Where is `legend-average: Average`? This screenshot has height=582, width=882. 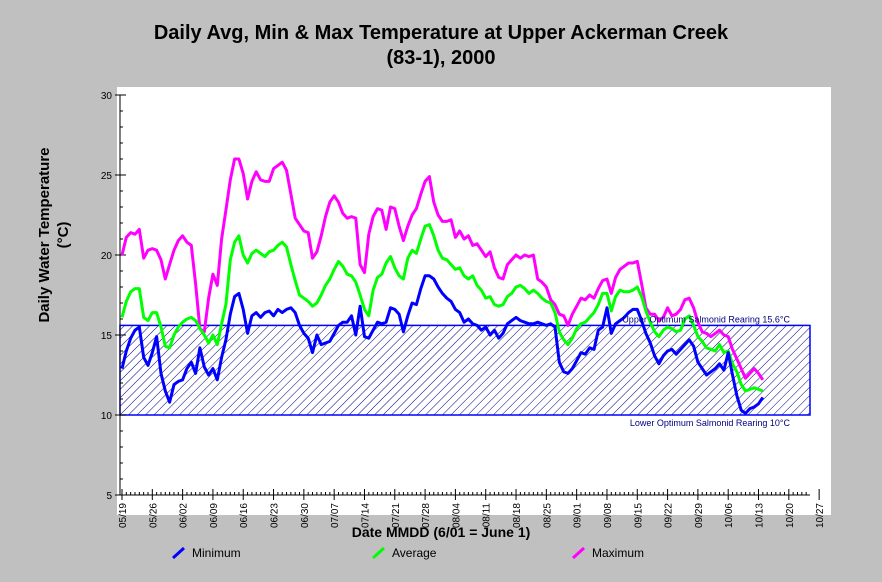
legend-average: Average is located at coordinates (404, 553).